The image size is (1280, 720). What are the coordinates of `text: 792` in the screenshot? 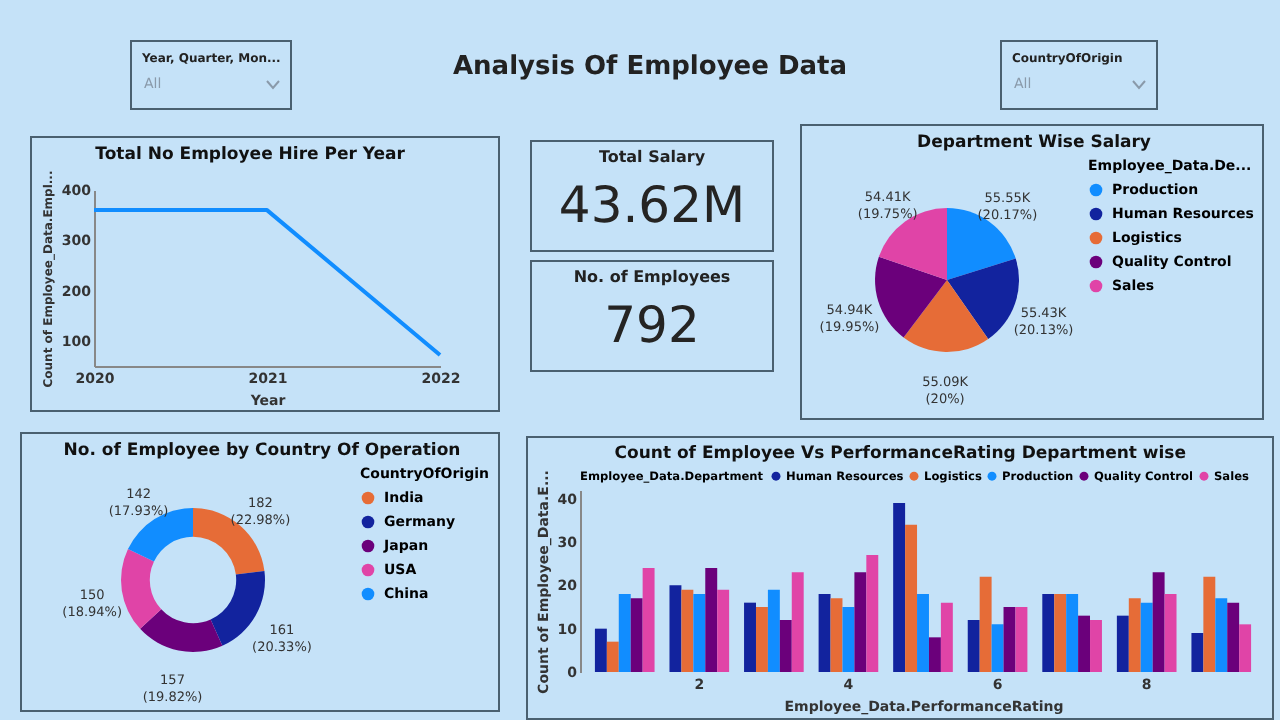 It's located at (652, 324).